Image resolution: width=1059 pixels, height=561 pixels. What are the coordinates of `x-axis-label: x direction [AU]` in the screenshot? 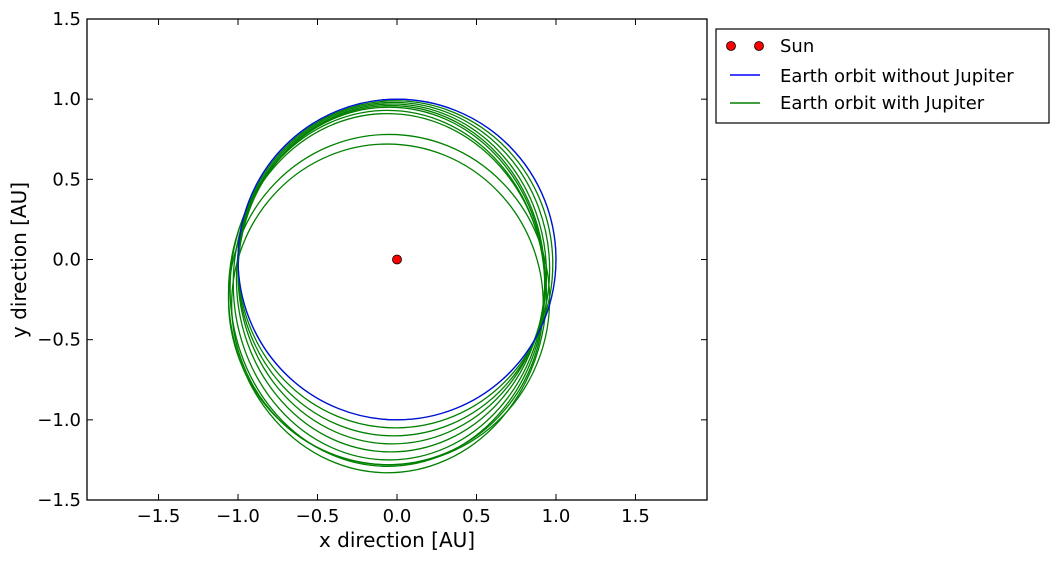 It's located at (397, 540).